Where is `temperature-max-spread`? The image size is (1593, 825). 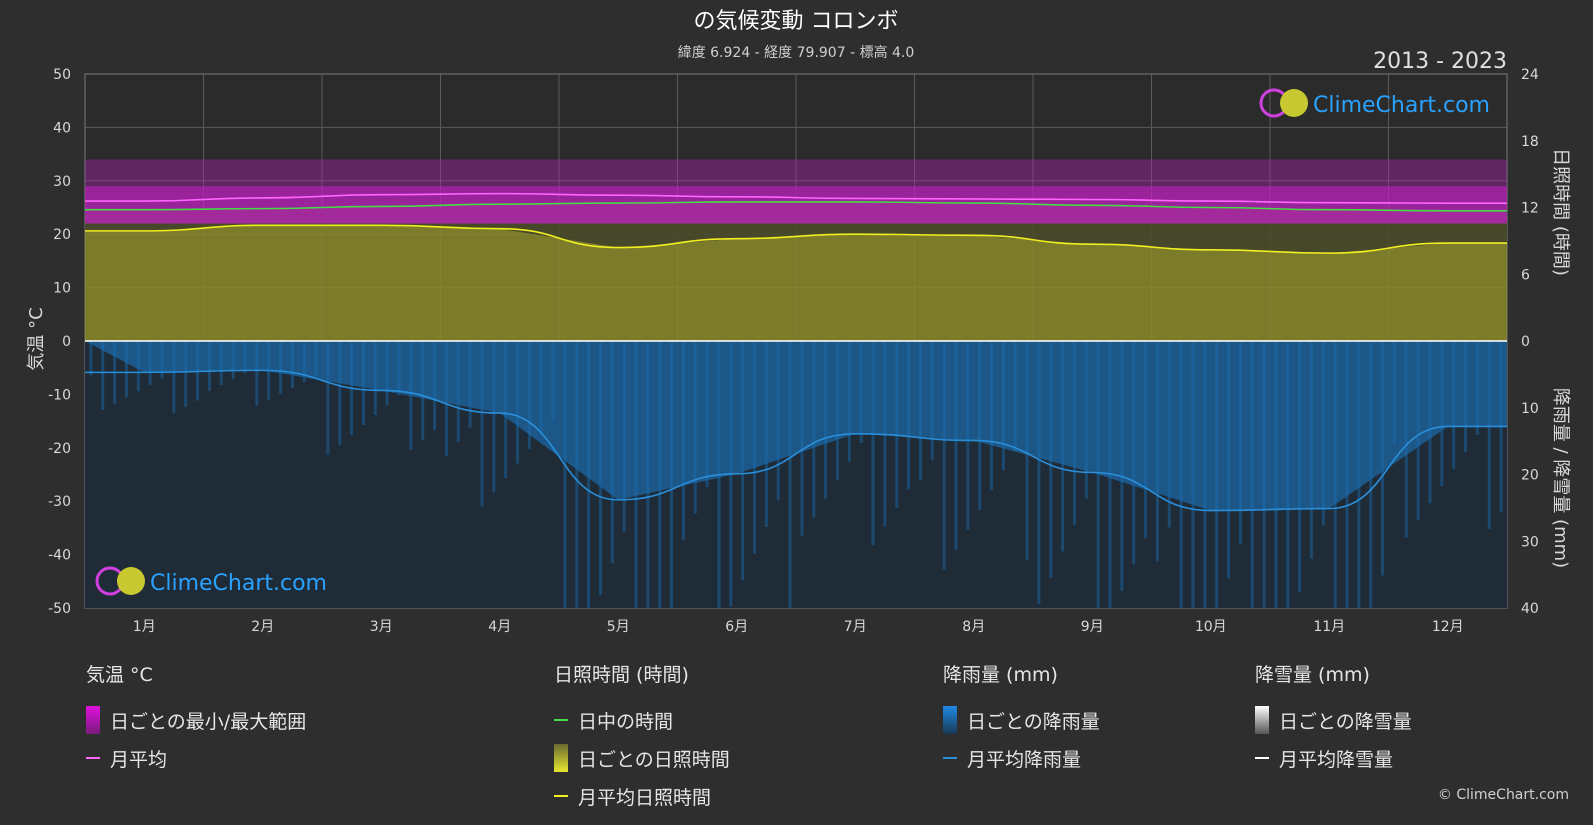 temperature-max-spread is located at coordinates (796, 173).